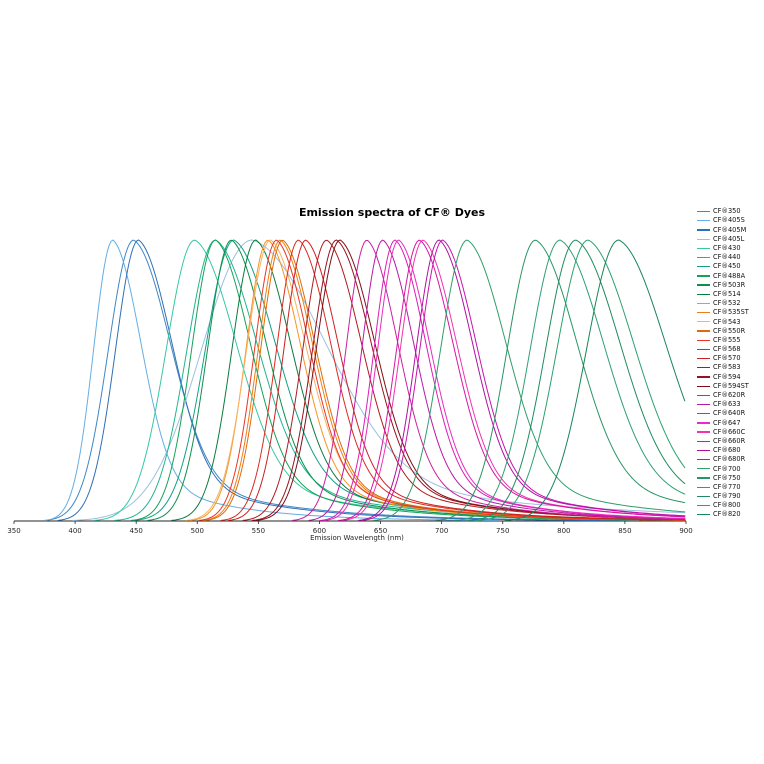 The image size is (764, 764). Describe the element at coordinates (723, 450) in the screenshot. I see `legend-item: CF®680` at that location.